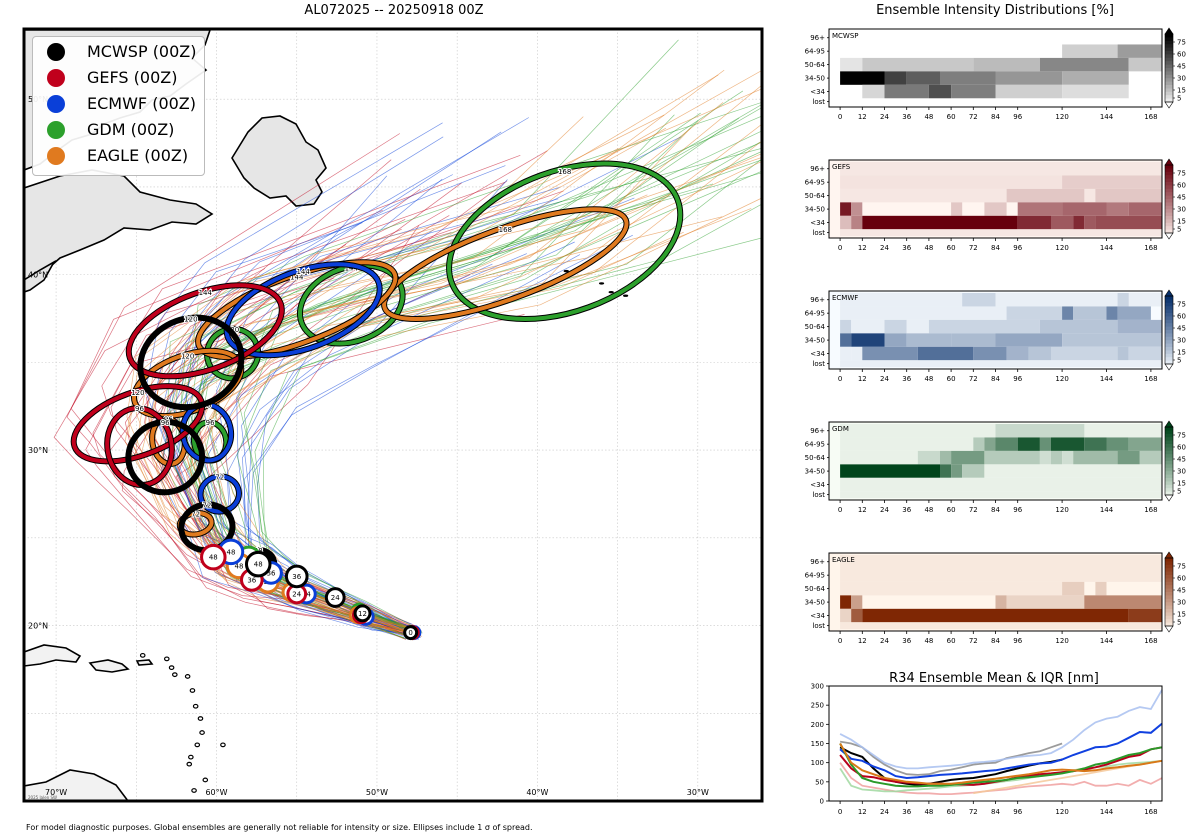 The height and width of the screenshot is (840, 1200). What do you see at coordinates (1181, 210) in the screenshot?
I see `colorbar-label: 30` at bounding box center [1181, 210].